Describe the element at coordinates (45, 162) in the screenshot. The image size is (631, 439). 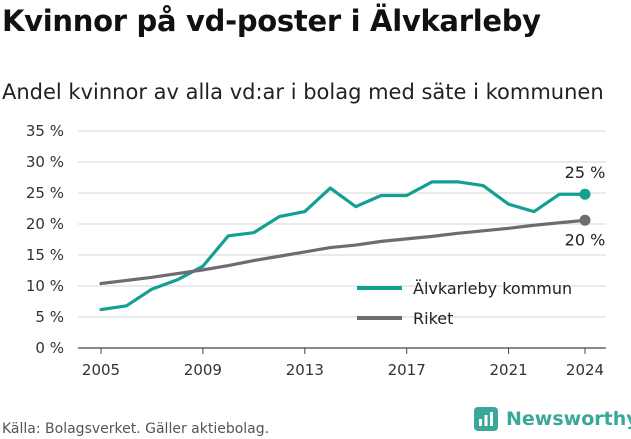
I see `y-tick-label: 30 %` at that location.